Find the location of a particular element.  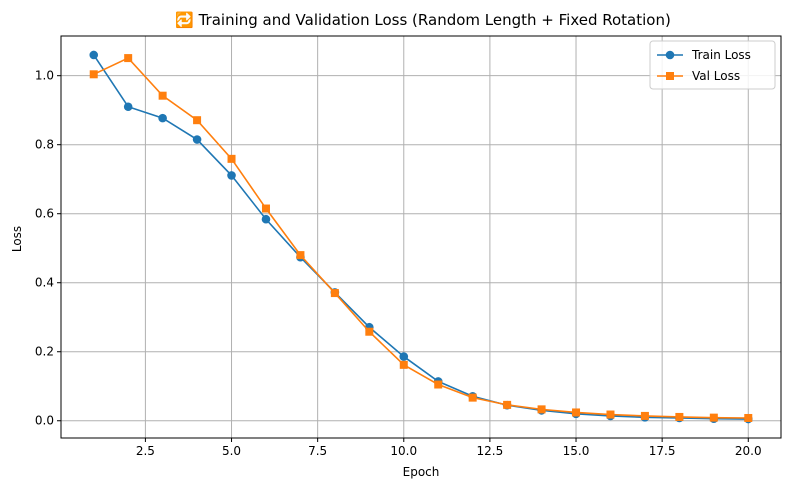

x-tick-label: 15.0 is located at coordinates (576, 451).